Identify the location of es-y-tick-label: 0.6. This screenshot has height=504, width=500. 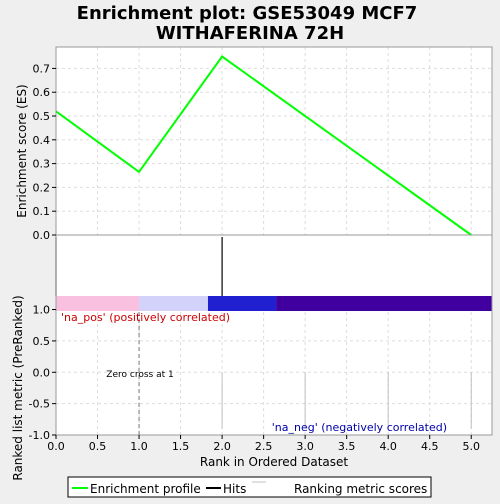
(42, 92).